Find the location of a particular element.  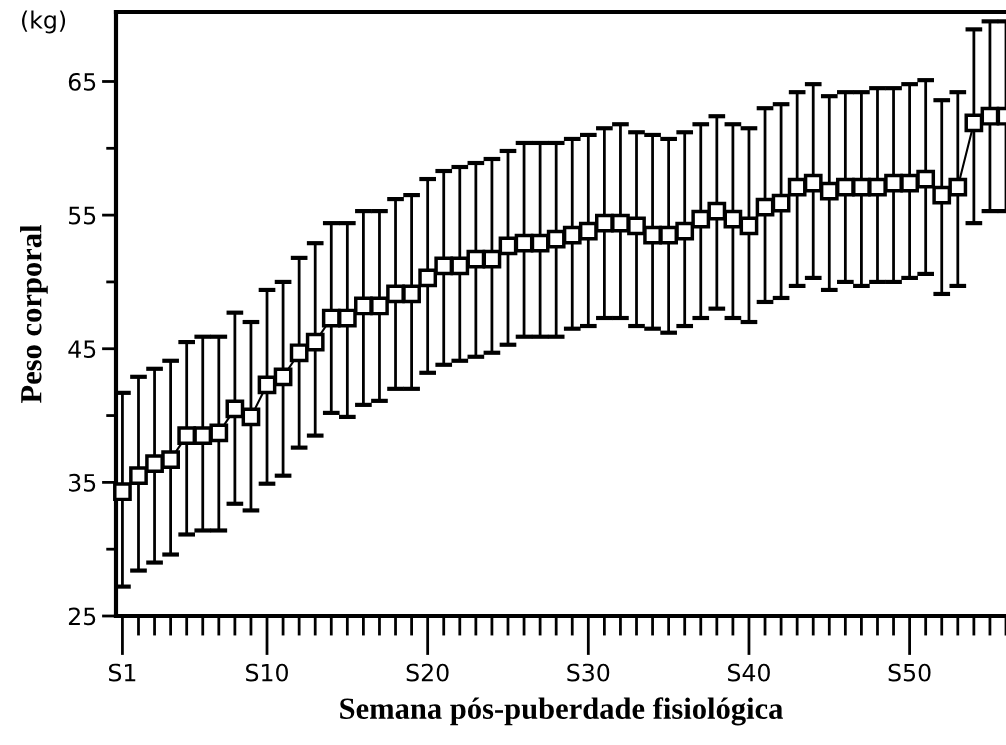

x-tick-label: S1 is located at coordinates (122, 672).